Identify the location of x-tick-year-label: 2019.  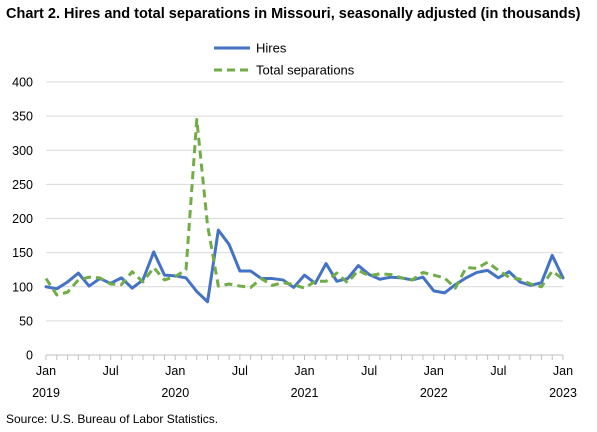
(46, 393).